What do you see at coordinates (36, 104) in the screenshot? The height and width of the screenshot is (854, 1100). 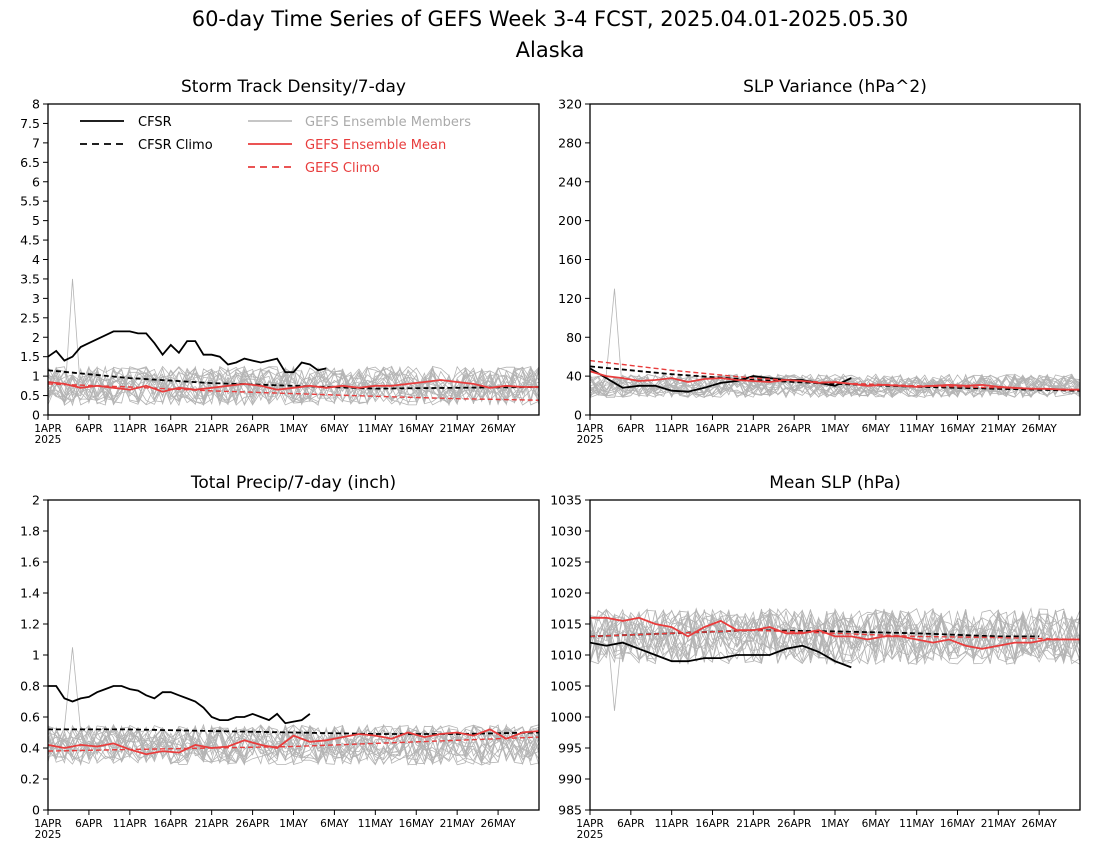 I see `y-tick-label: 8` at bounding box center [36, 104].